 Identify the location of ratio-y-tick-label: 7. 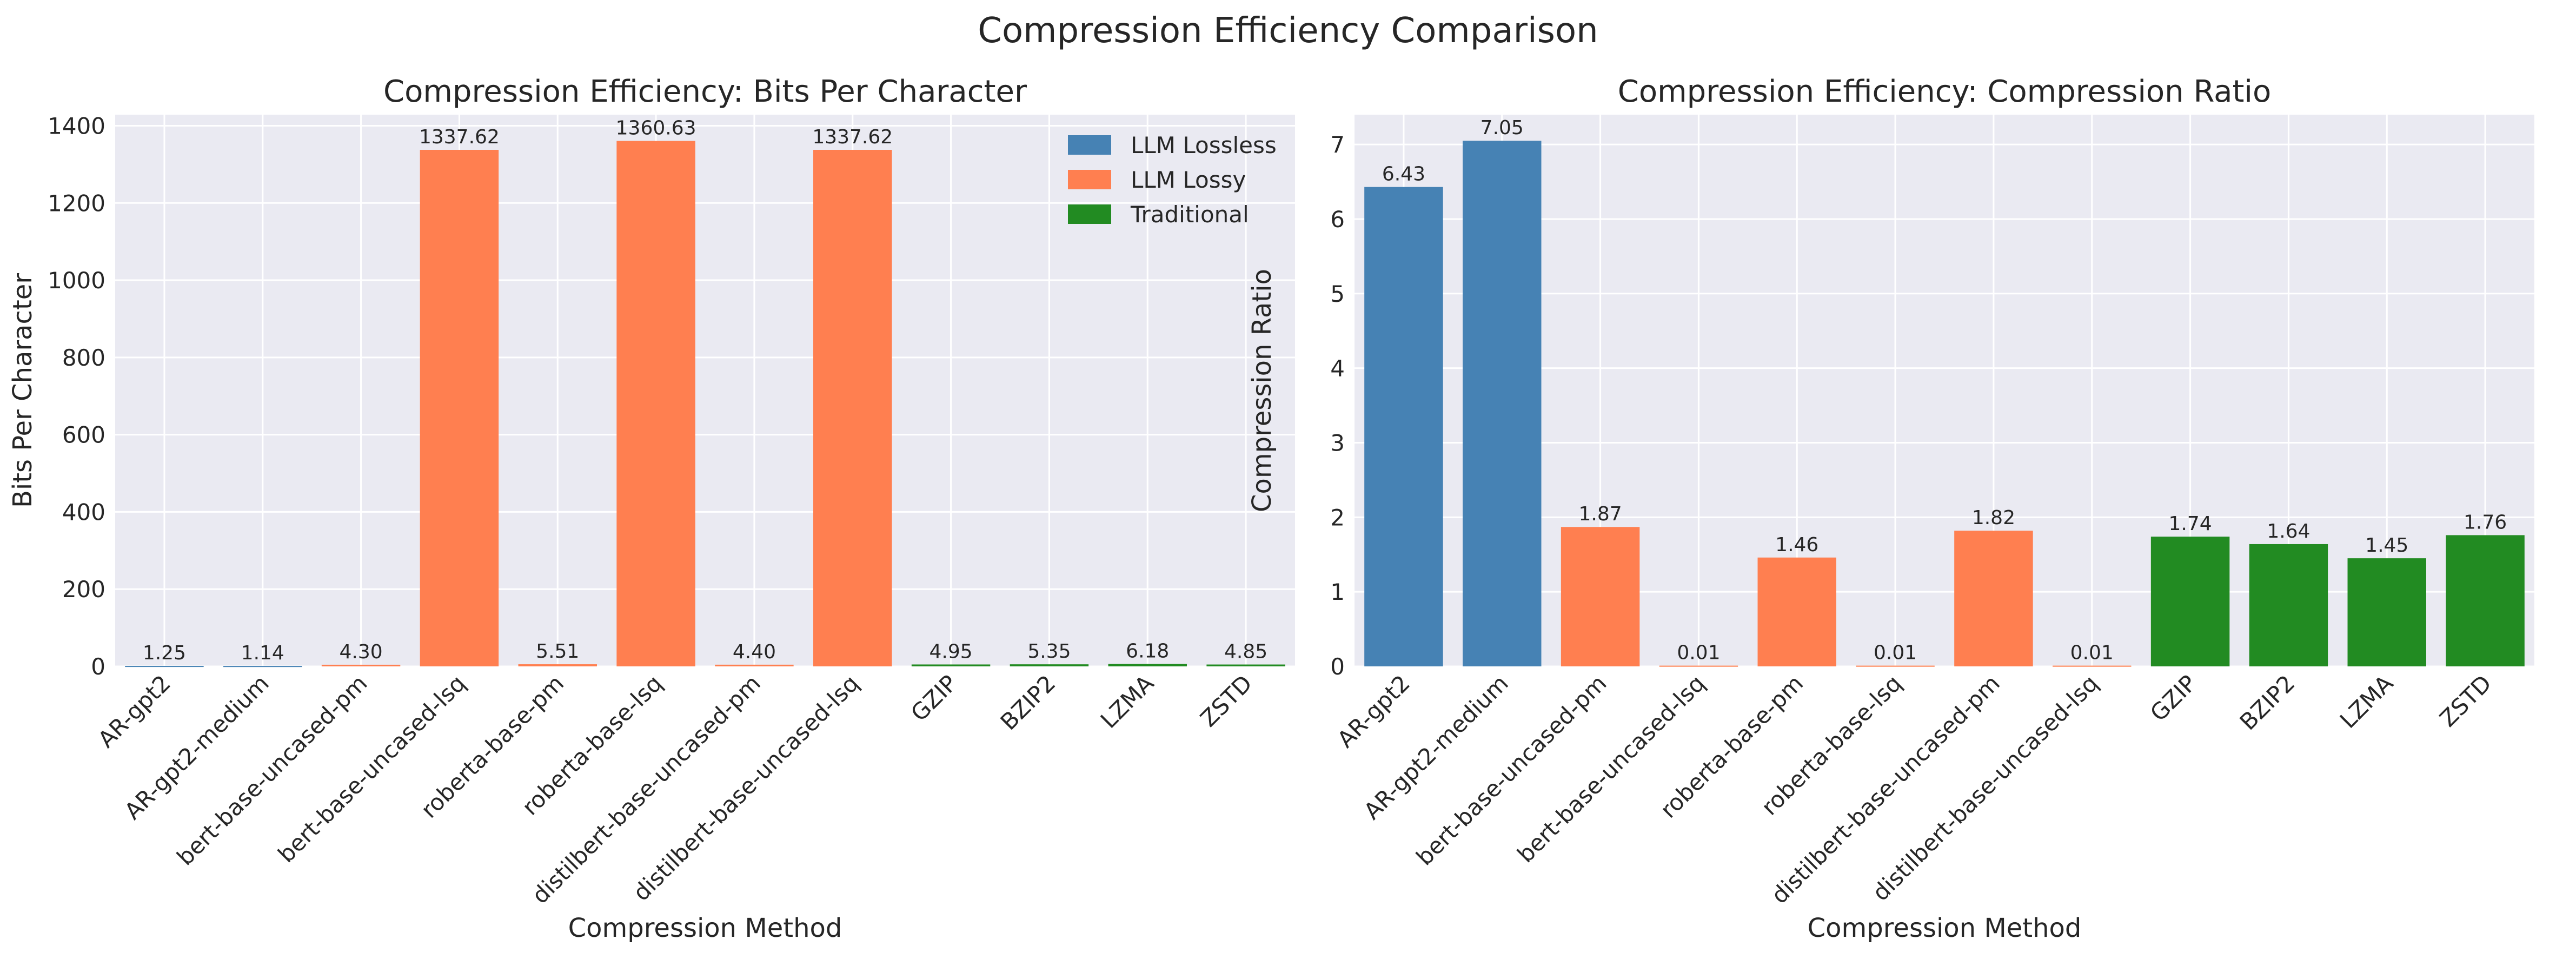
(1337, 144).